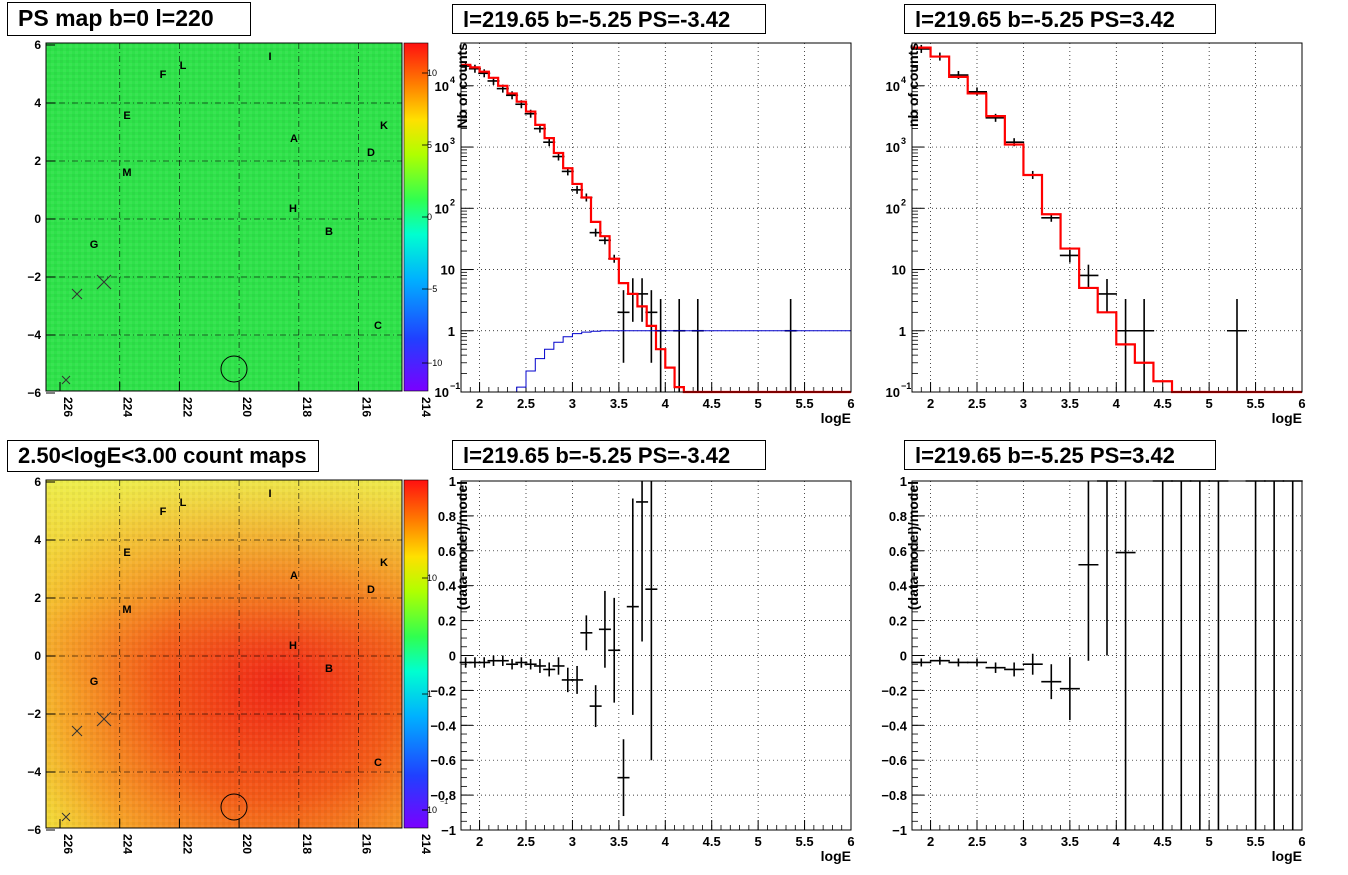 The height and width of the screenshot is (875, 1348). I want to click on ps-map-axes: 226 224 222 220 218 216 214 6 4 2 0 −2 −4 −6, so click(230, 227).